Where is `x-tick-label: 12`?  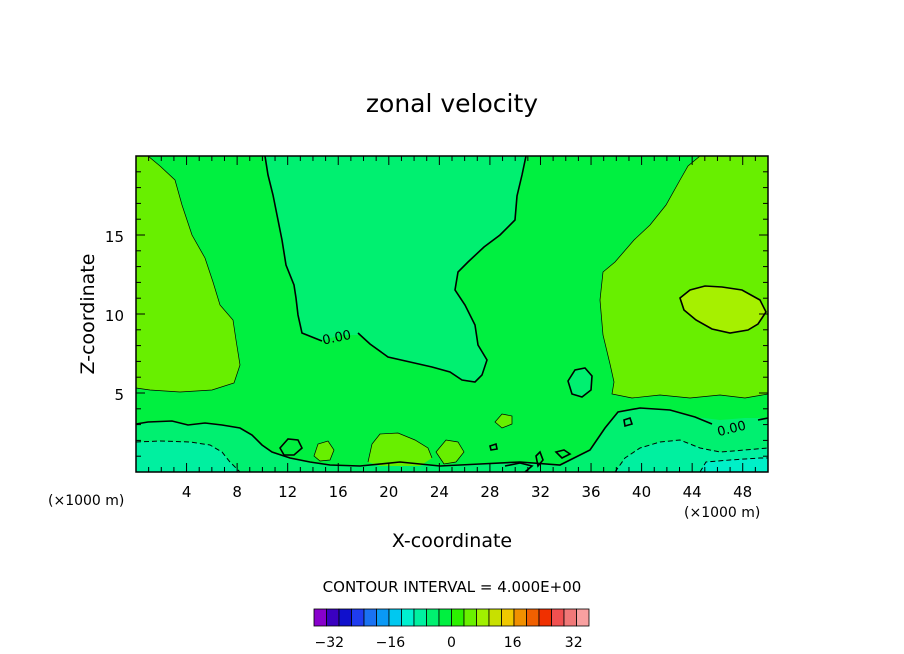 x-tick-label: 12 is located at coordinates (287, 492).